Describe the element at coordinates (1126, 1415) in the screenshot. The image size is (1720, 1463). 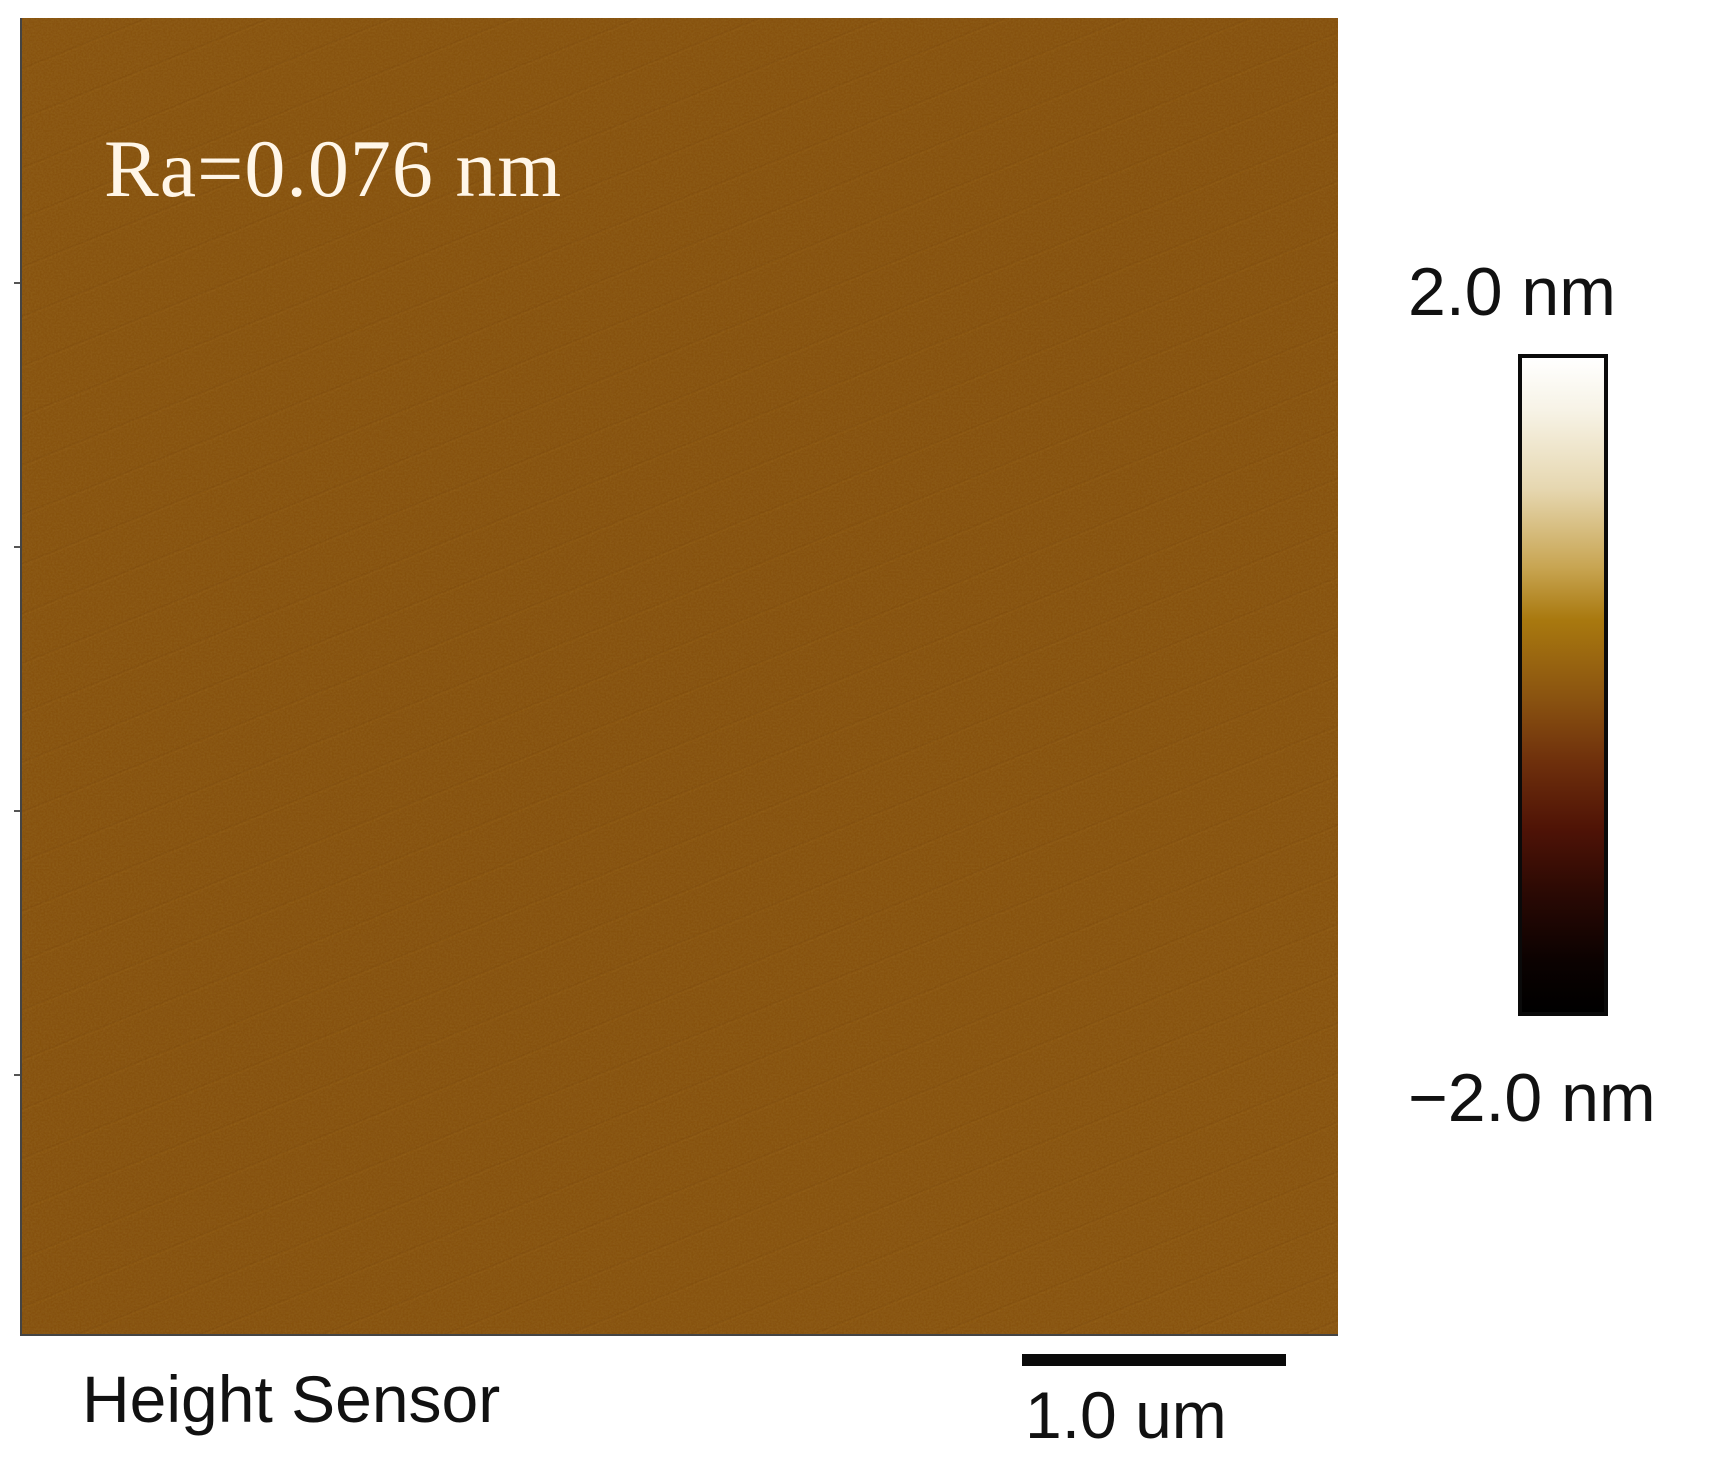
I see `scale-bar-label: 1.0 um` at that location.